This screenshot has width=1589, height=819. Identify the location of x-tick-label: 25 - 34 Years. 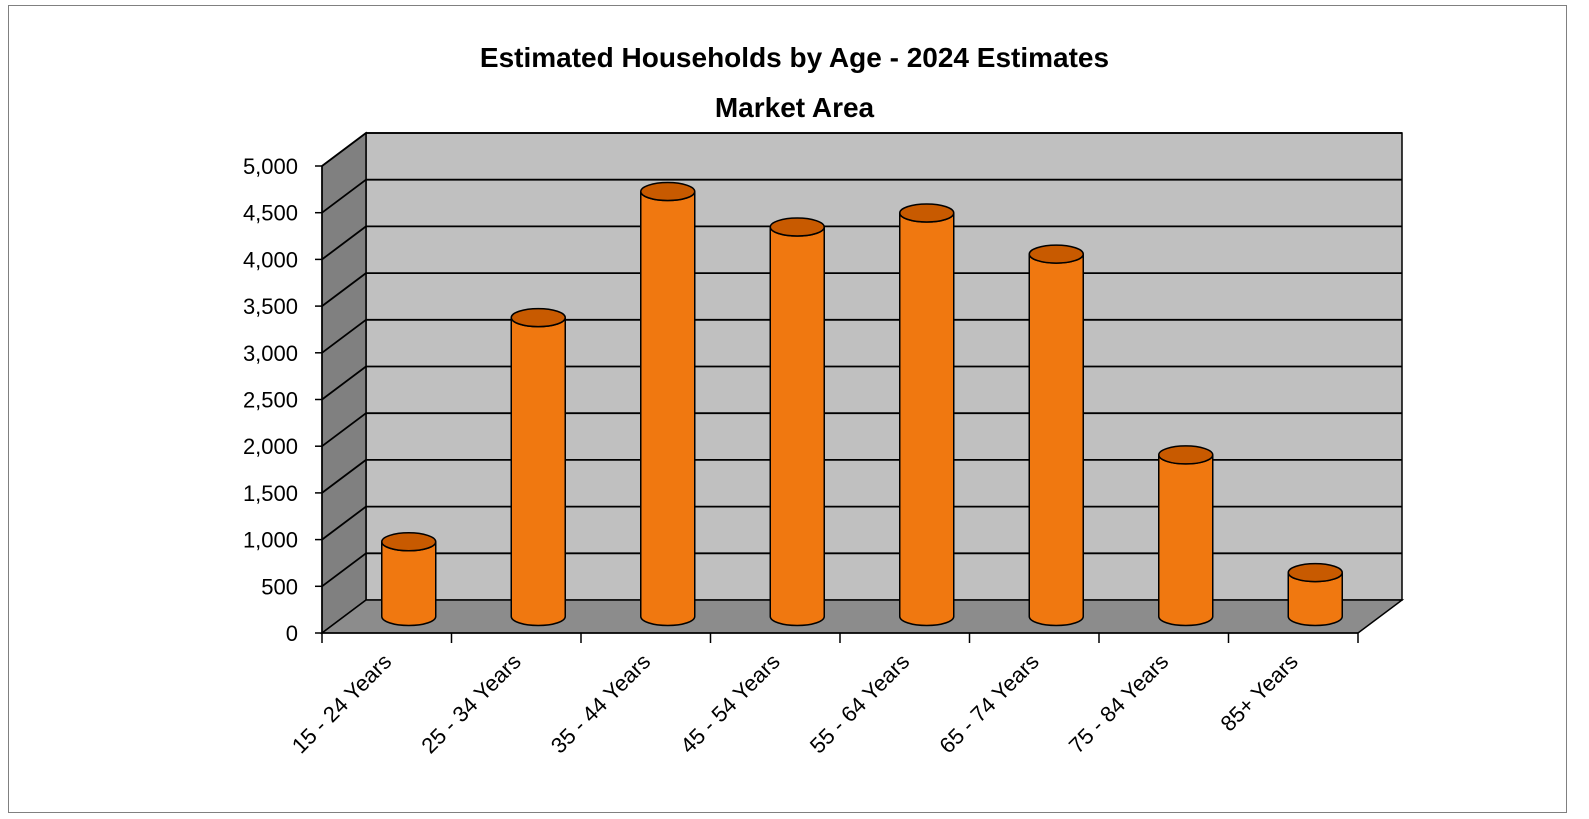
(470, 703).